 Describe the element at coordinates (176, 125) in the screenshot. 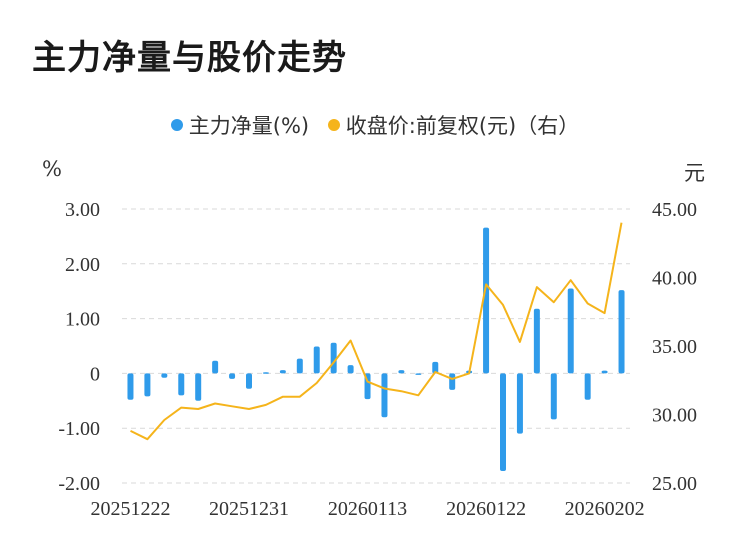

I see `legend-dot-bar` at that location.